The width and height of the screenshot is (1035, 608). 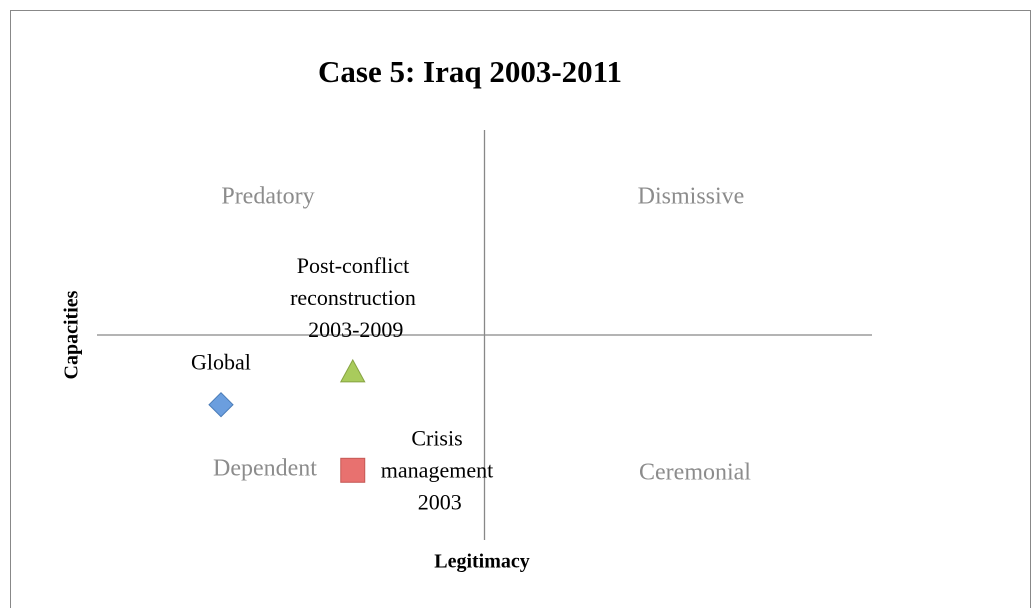 I want to click on data-label: Post-conflict reconstruction 2003-2009, so click(x=355, y=297).